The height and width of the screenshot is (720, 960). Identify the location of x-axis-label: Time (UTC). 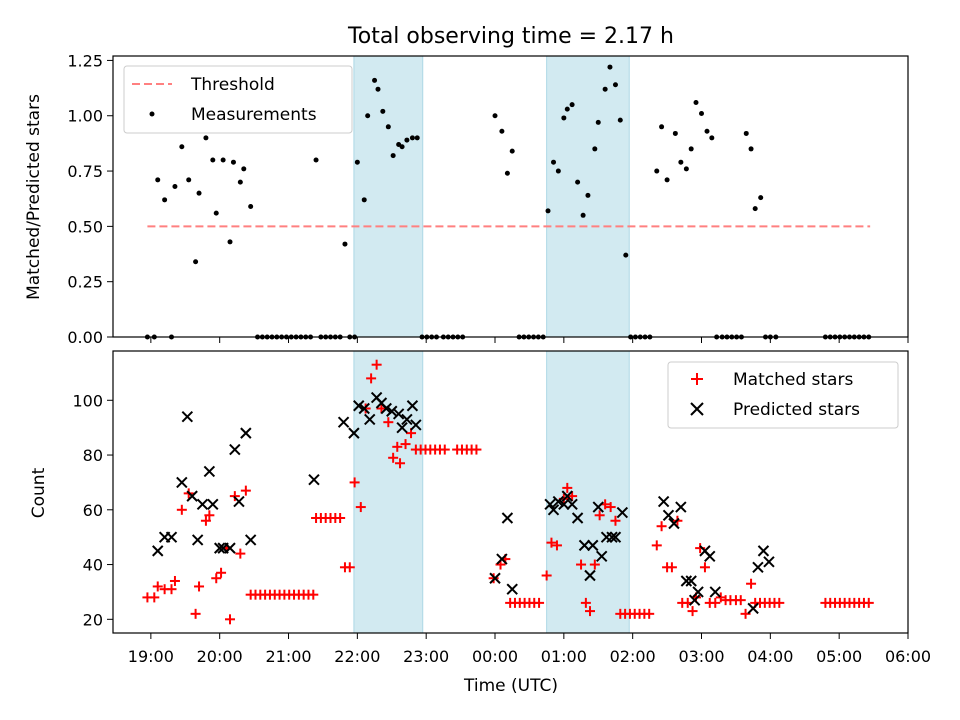
(510, 686).